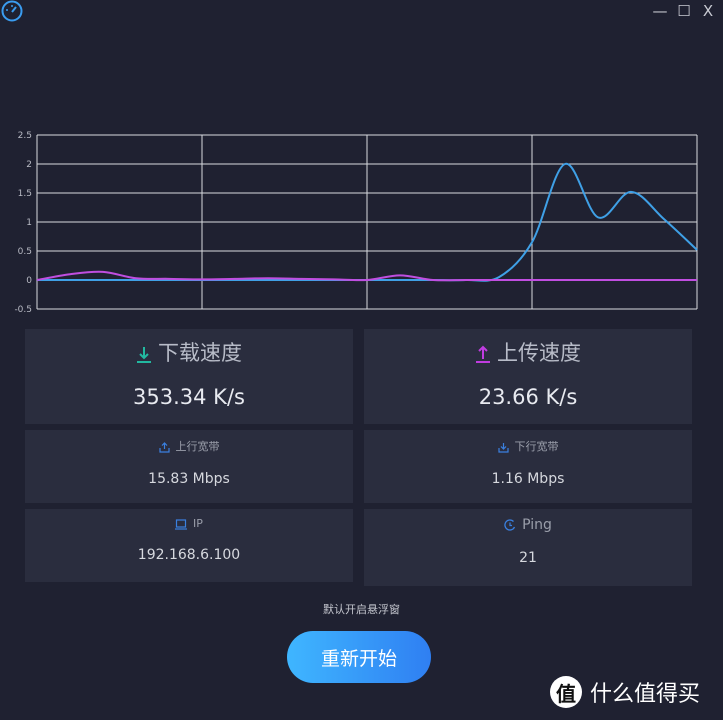  Describe the element at coordinates (708, 11) in the screenshot. I see `close-button: X` at that location.